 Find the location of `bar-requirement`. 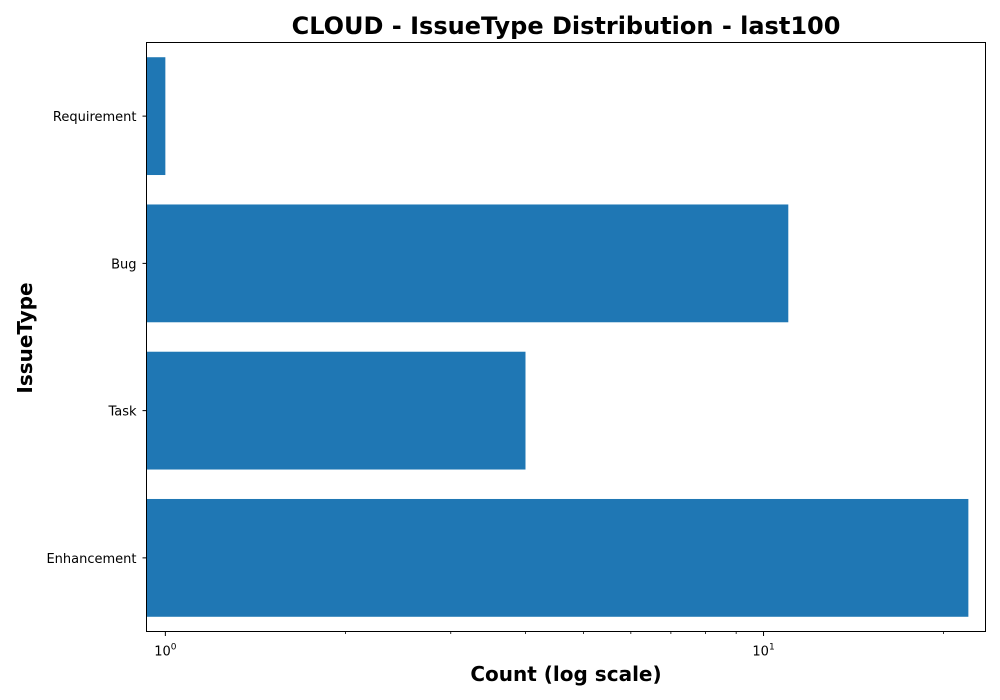

bar-requirement is located at coordinates (156, 116).